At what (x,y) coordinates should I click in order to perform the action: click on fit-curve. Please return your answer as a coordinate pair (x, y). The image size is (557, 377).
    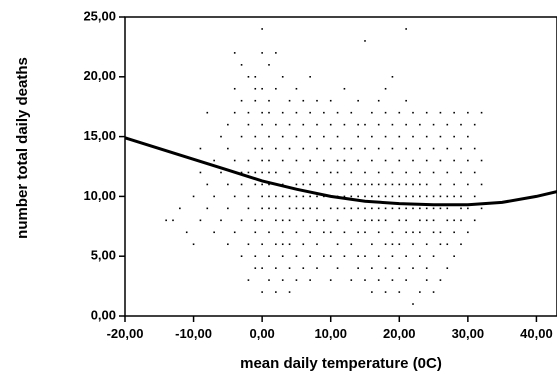
    Looking at the image, I should click on (340, 171).